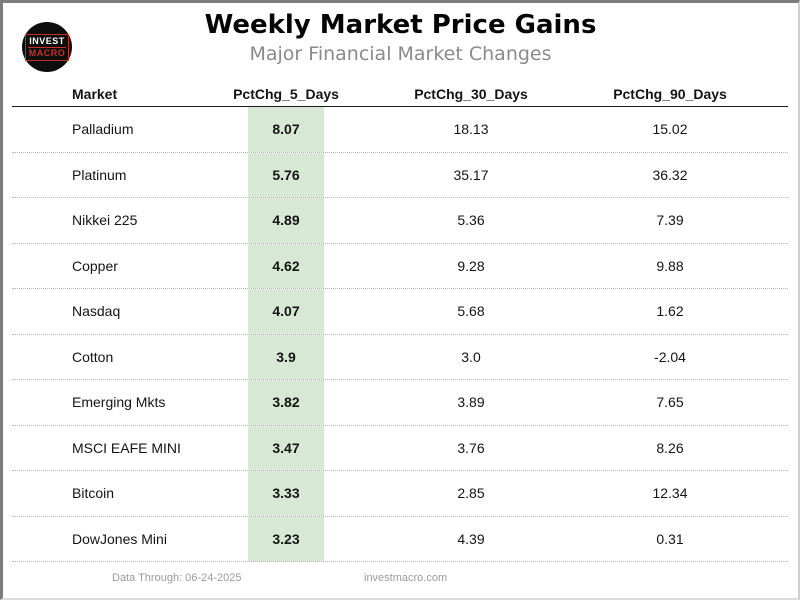 The image size is (800, 600). What do you see at coordinates (400, 312) in the screenshot?
I see `table-row: Nasdaq 4.07 5.68 1.62` at bounding box center [400, 312].